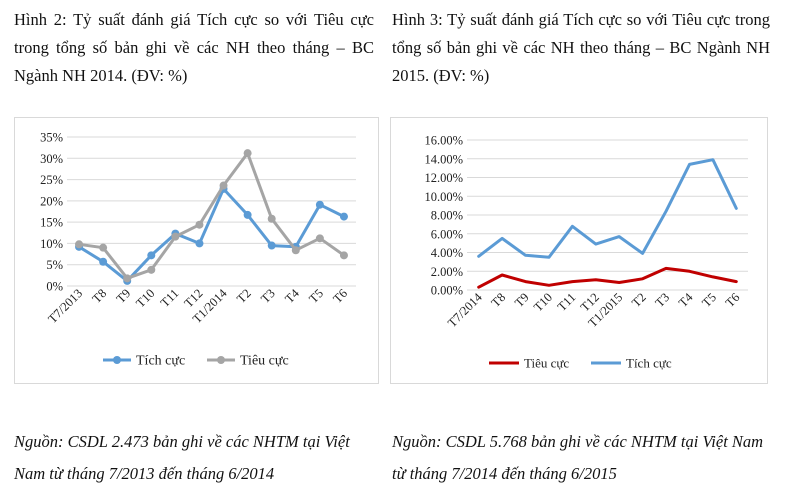  Describe the element at coordinates (51, 223) in the screenshot. I see `chart-2014-y-tick-label: 15%` at that location.